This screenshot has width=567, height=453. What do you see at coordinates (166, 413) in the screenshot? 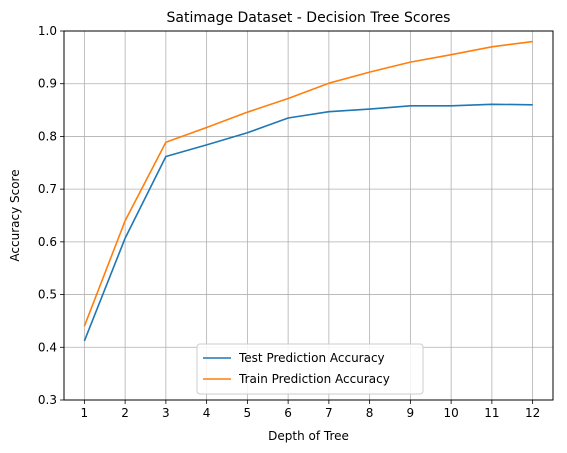
I see `x-tick-label: 3` at bounding box center [166, 413].